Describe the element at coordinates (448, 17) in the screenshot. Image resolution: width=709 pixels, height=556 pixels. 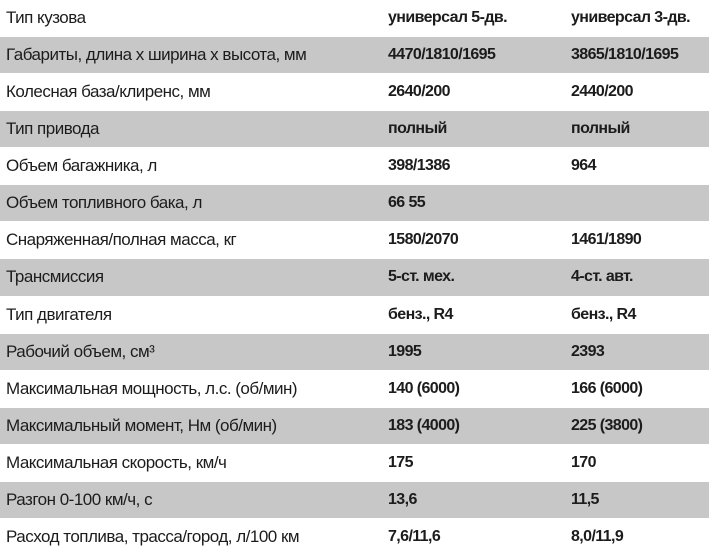
I see `cell-value: универсал 5-дв.` at that location.